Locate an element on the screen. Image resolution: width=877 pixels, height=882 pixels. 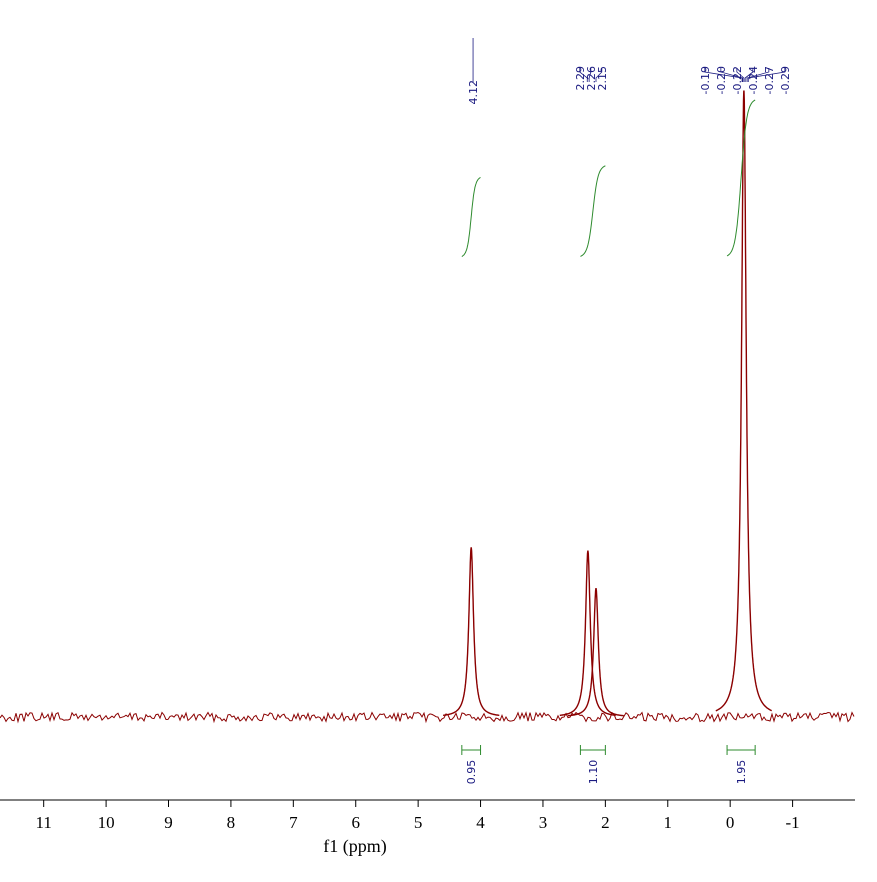
x-axis-title: f1 (ppm) is located at coordinates (354, 846).